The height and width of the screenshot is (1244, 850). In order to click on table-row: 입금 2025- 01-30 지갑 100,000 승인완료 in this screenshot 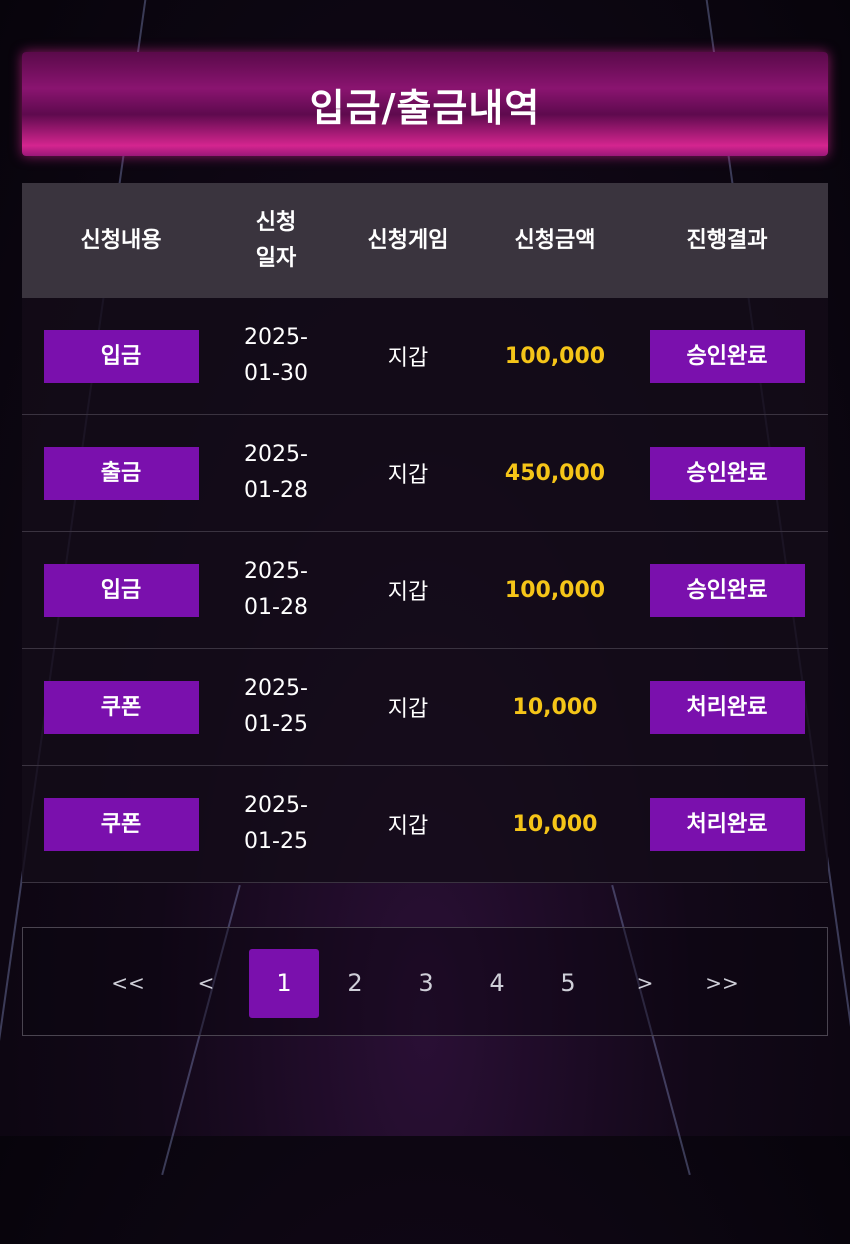, I will do `click(425, 356)`.